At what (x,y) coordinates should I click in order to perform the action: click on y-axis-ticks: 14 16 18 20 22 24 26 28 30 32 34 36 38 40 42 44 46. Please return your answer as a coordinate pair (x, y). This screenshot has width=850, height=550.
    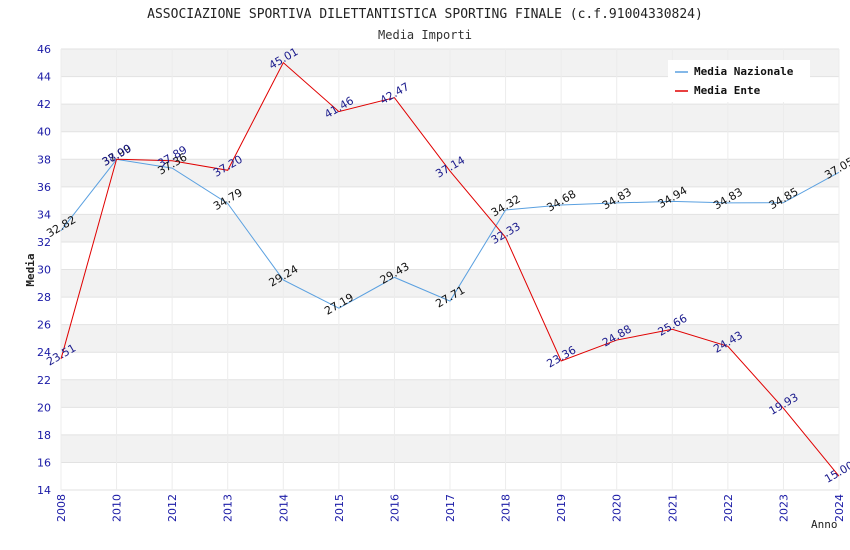
    Looking at the image, I should click on (44, 270).